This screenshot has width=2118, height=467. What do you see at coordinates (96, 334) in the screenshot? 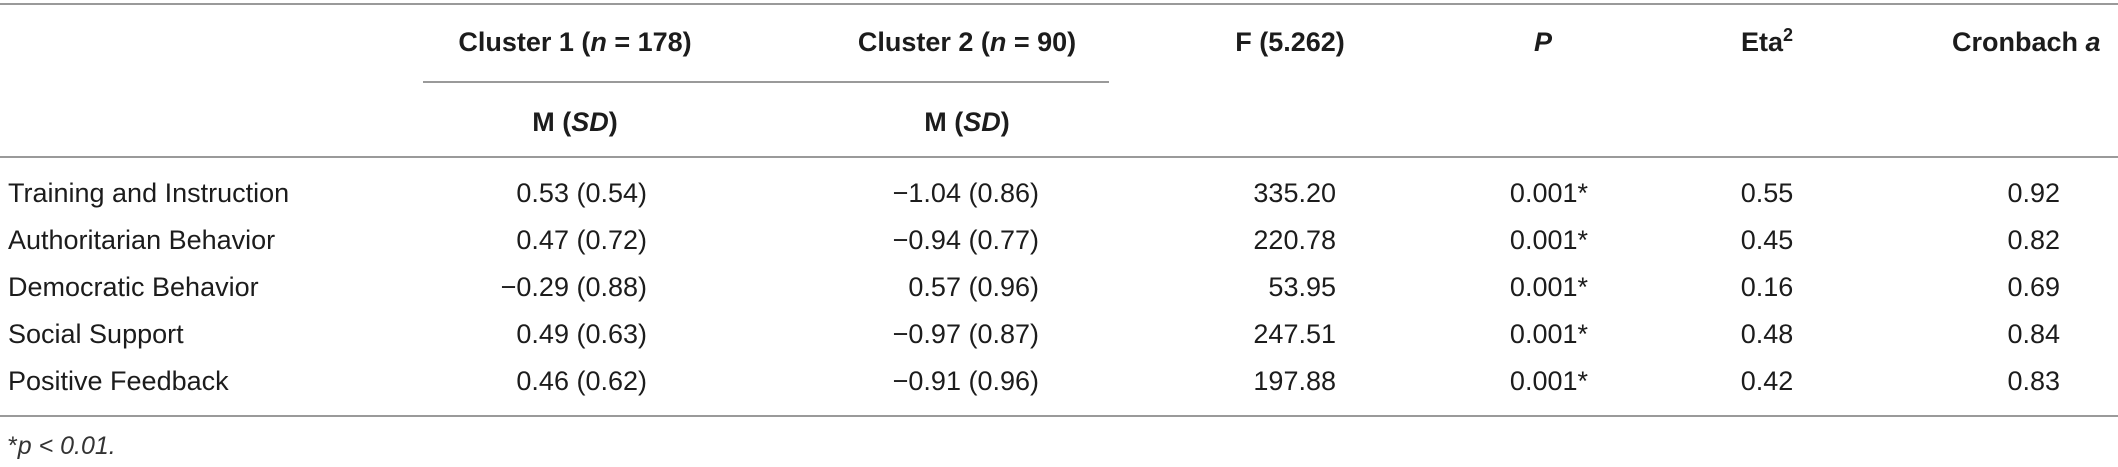
I see `row-label: Social Support` at bounding box center [96, 334].